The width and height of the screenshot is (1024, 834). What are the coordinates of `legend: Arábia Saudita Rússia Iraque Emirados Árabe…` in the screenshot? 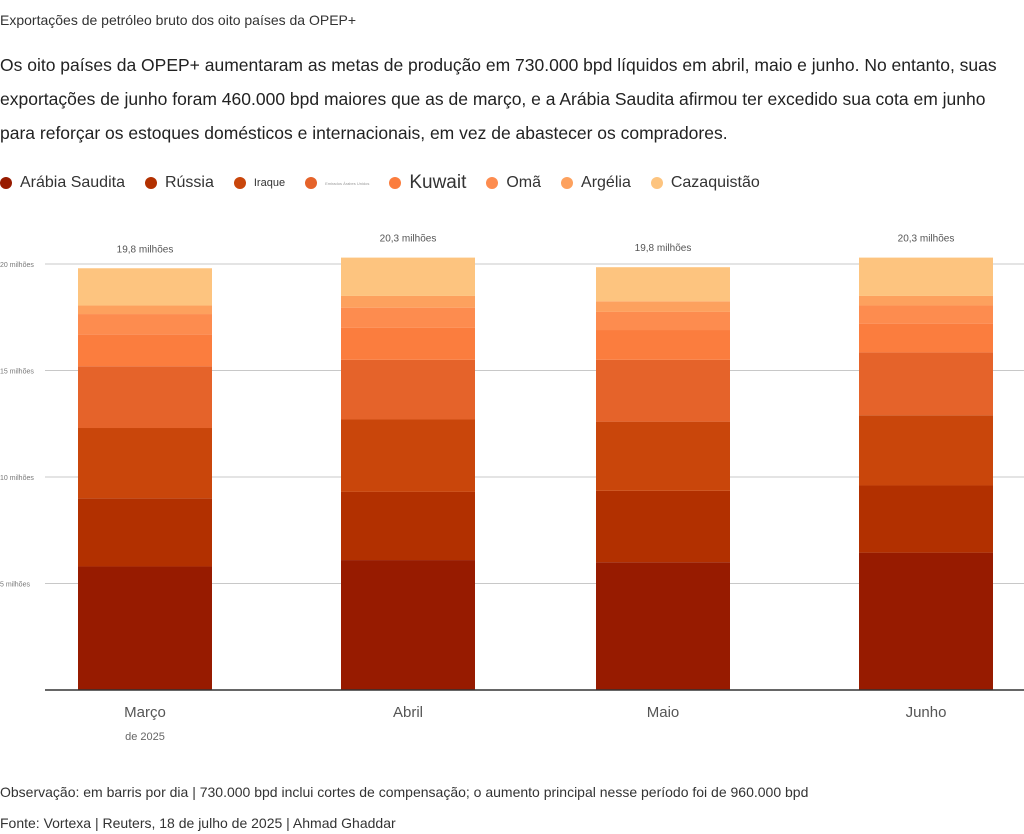 It's located at (390, 183).